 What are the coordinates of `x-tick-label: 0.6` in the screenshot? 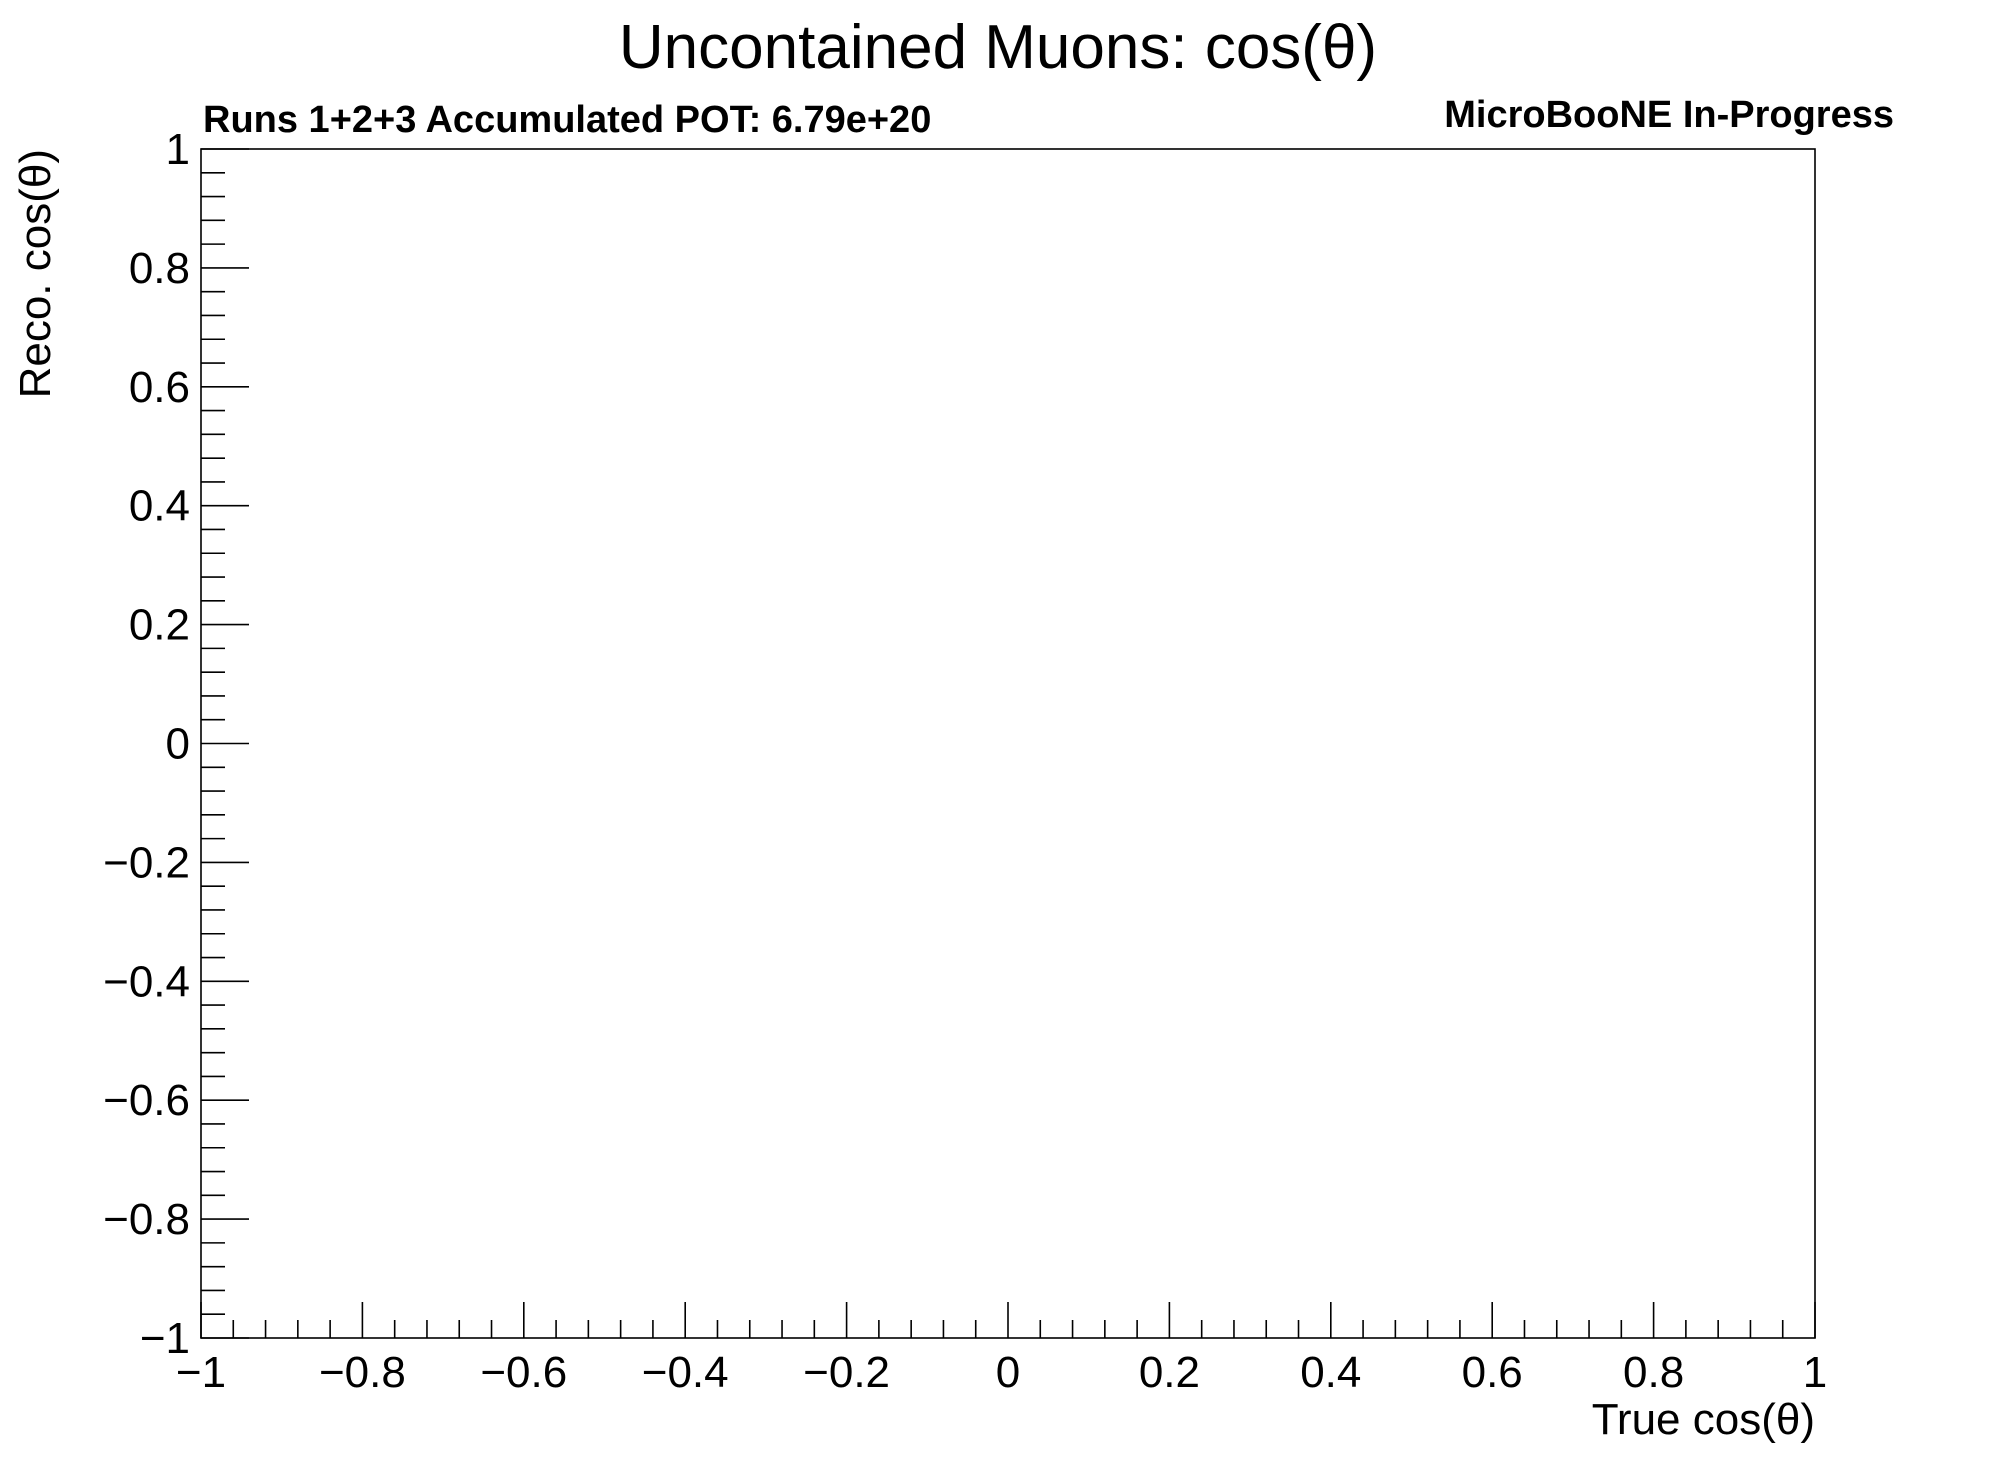 It's located at (1492, 1372).